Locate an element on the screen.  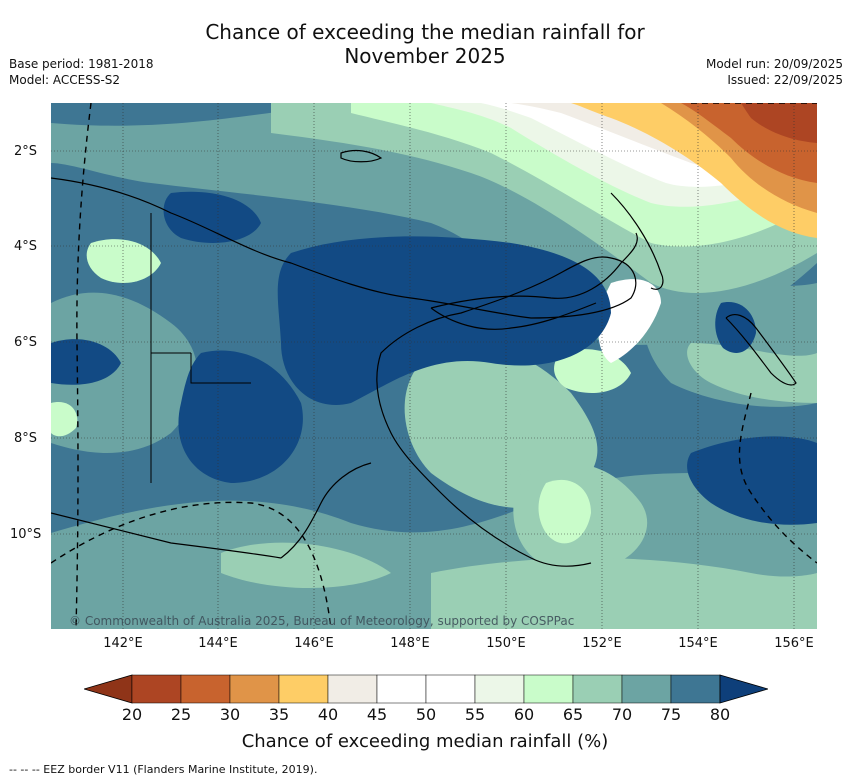
model-name: Model: ACCESS-S2 is located at coordinates (65, 80).